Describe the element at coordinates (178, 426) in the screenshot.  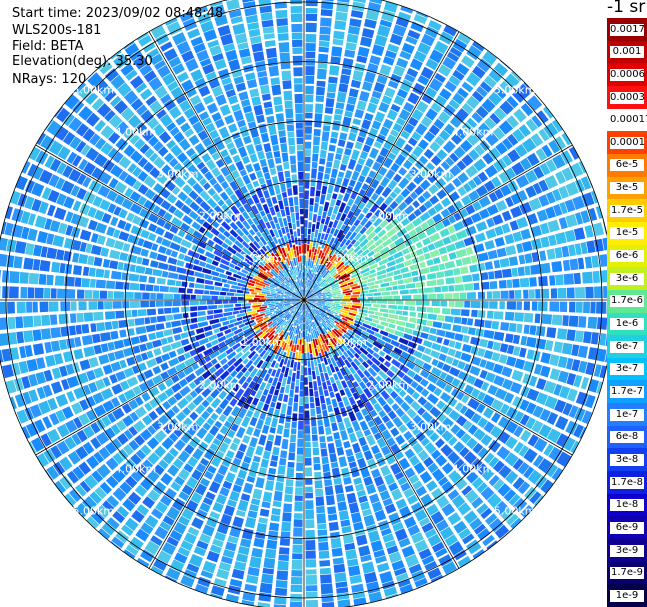
I see `range-ring-label: 3.00km` at that location.